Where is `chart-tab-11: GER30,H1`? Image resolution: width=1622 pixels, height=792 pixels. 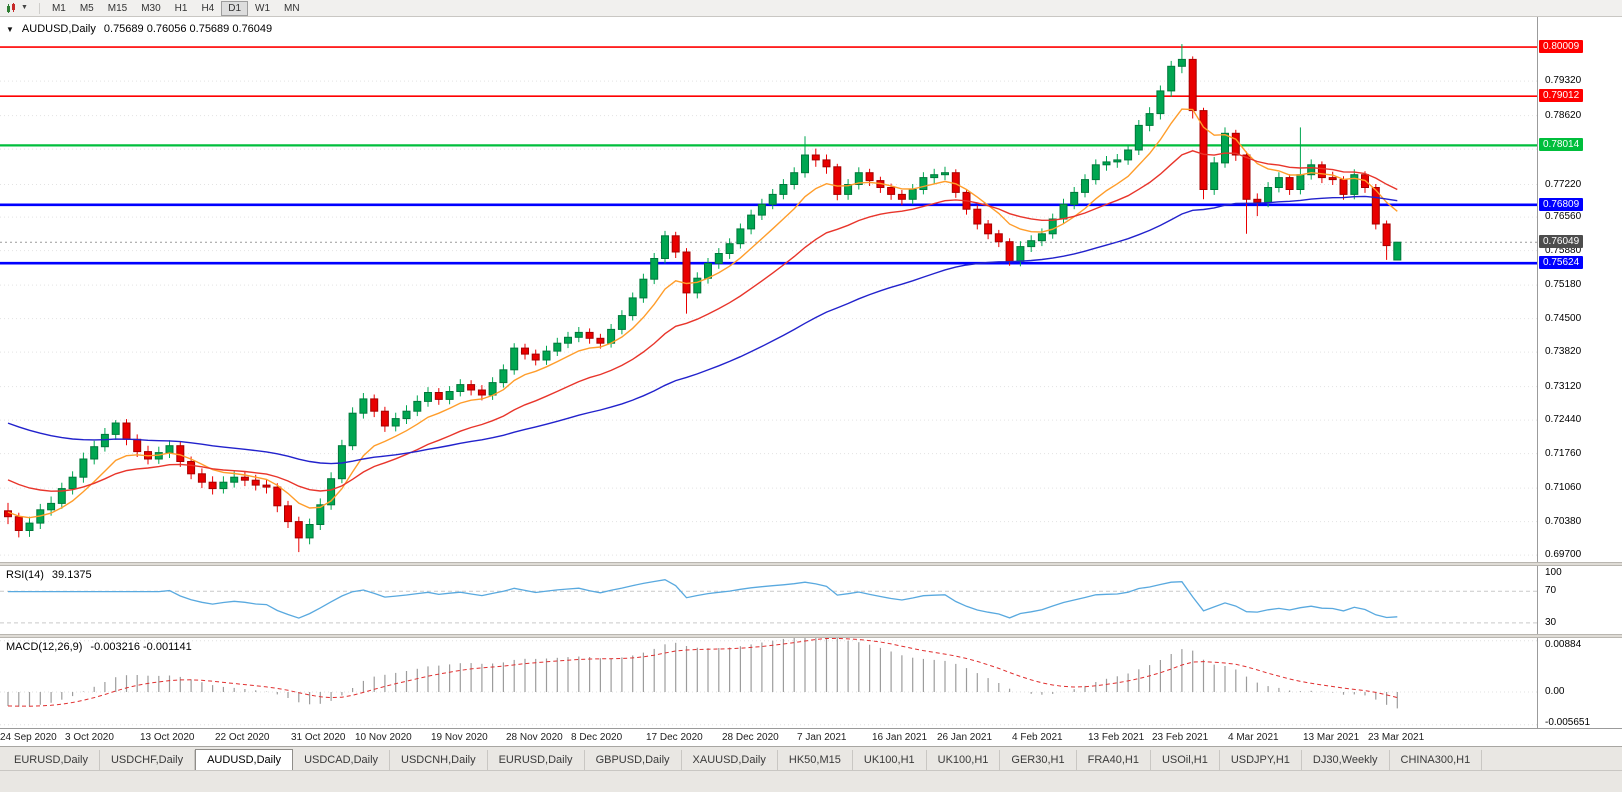
chart-tab-11: GER30,H1 is located at coordinates (1038, 760).